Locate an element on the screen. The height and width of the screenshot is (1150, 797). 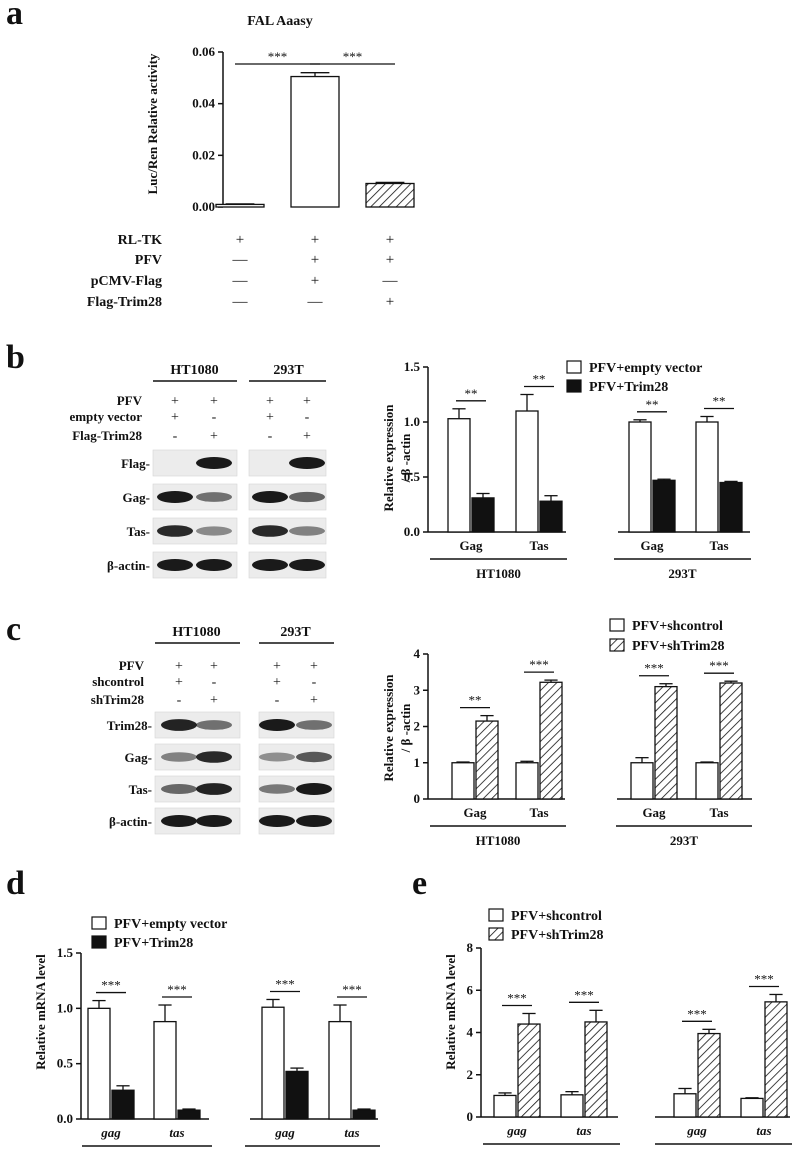
panel-b-group-label: 293T is located at coordinates (682, 573).